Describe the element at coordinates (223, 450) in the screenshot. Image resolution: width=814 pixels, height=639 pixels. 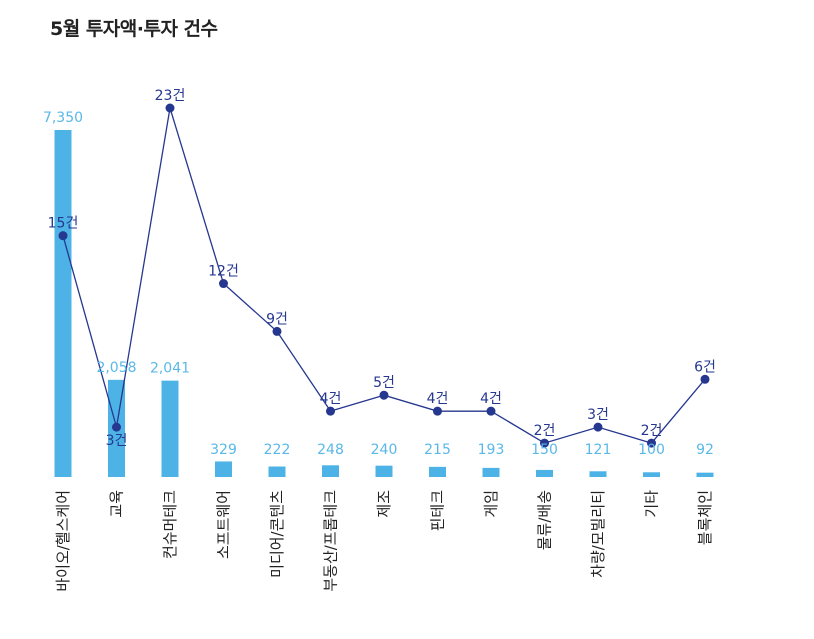
I see `amount-label-3: 329` at that location.